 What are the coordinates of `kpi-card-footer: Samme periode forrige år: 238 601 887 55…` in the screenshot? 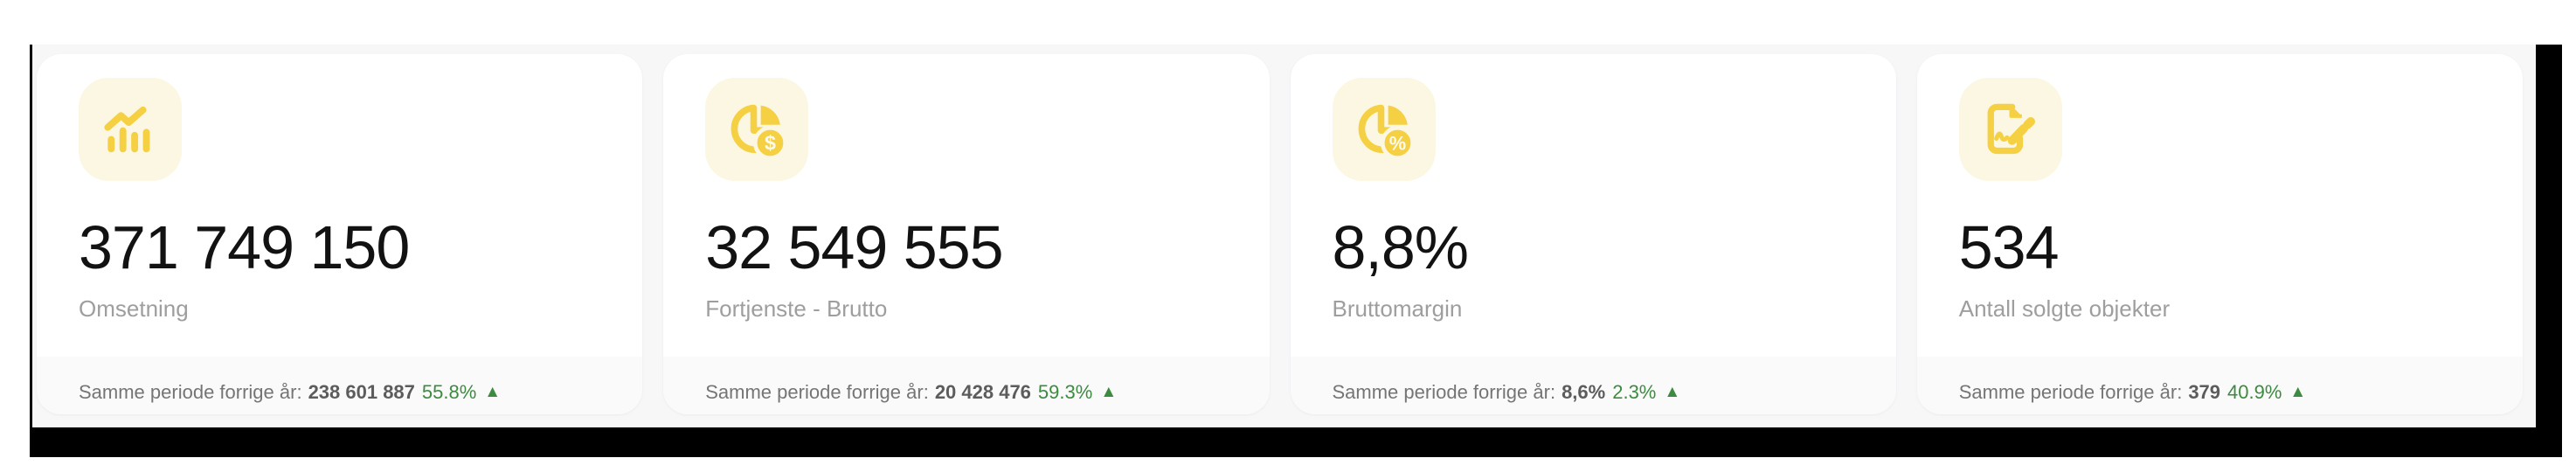 It's located at (340, 386).